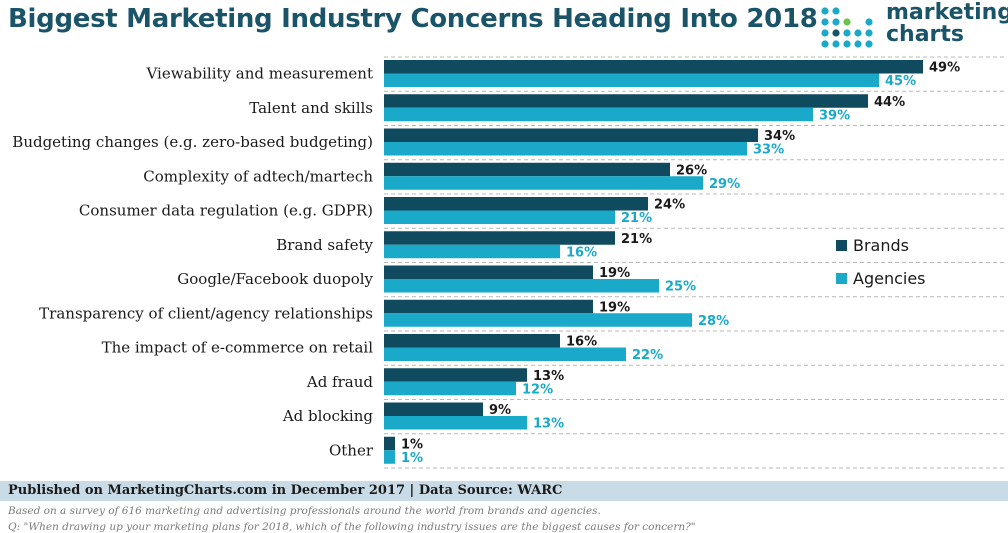 The width and height of the screenshot is (1008, 533). What do you see at coordinates (889, 102) in the screenshot?
I see `brands-value-label: 44%` at bounding box center [889, 102].